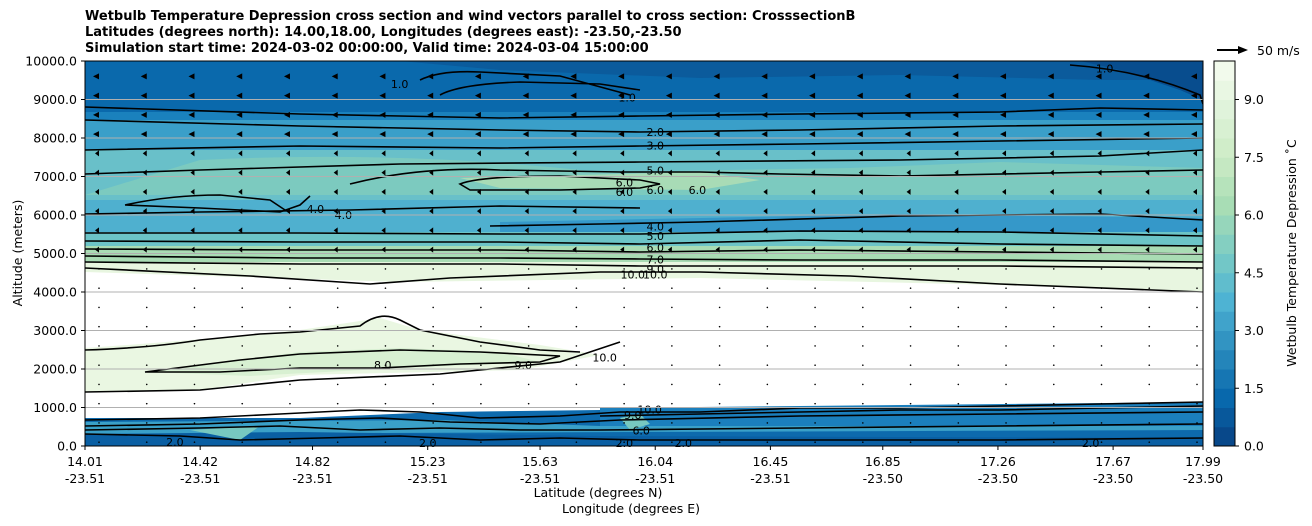  Describe the element at coordinates (644, 251) in the screenshot. I see `contour-7.0` at that location.